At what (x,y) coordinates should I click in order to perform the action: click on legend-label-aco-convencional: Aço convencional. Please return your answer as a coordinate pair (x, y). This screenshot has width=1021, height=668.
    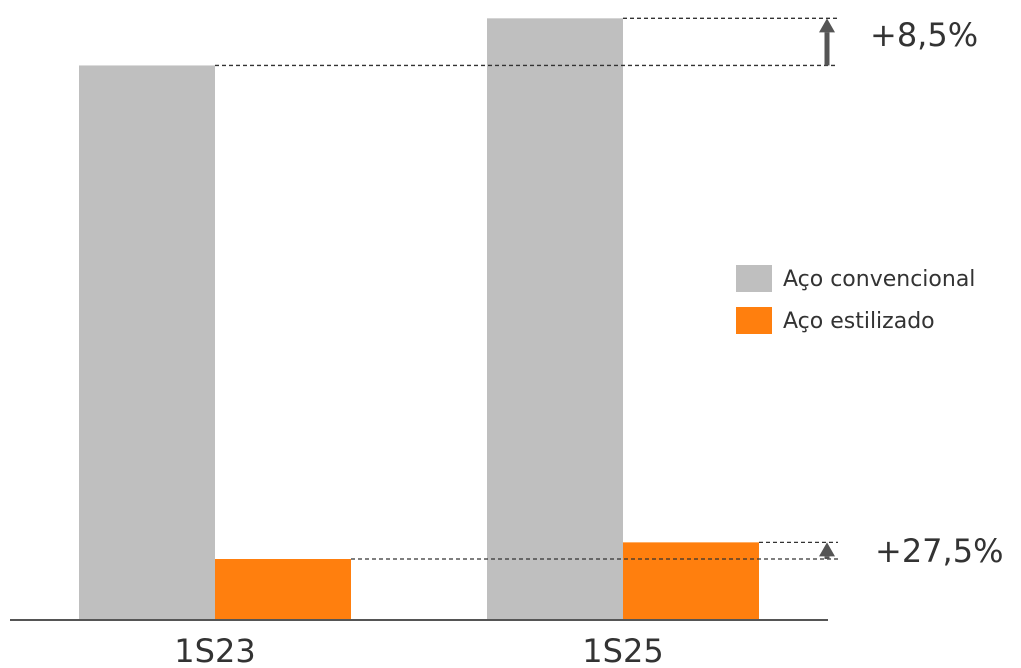
    Looking at the image, I should click on (879, 279).